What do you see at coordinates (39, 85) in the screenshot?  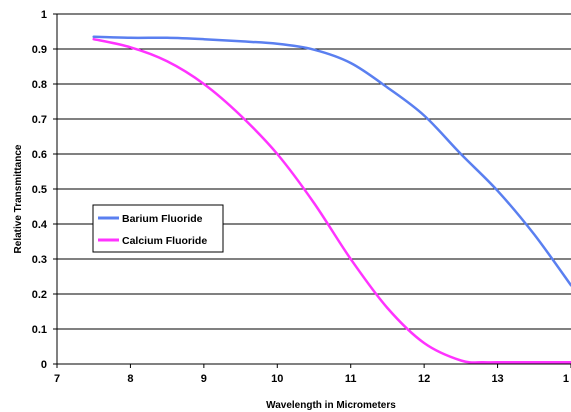 I see `y-tick-label-8: 0.8` at bounding box center [39, 85].